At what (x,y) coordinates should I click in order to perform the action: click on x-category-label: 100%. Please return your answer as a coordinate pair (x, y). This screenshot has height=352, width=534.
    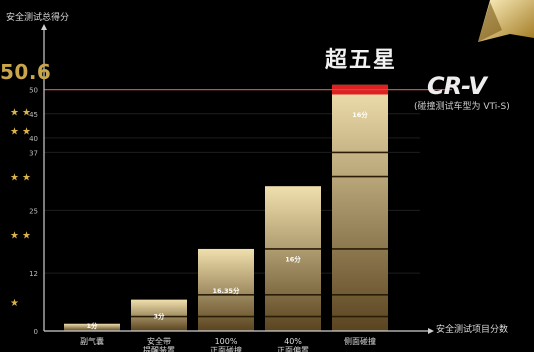
    Looking at the image, I should click on (226, 341).